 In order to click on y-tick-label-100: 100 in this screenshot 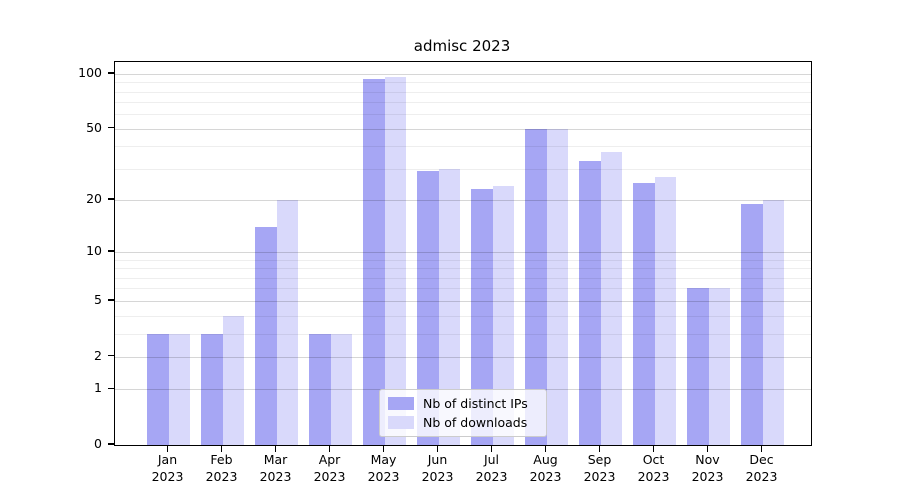, I will do `click(90, 72)`.